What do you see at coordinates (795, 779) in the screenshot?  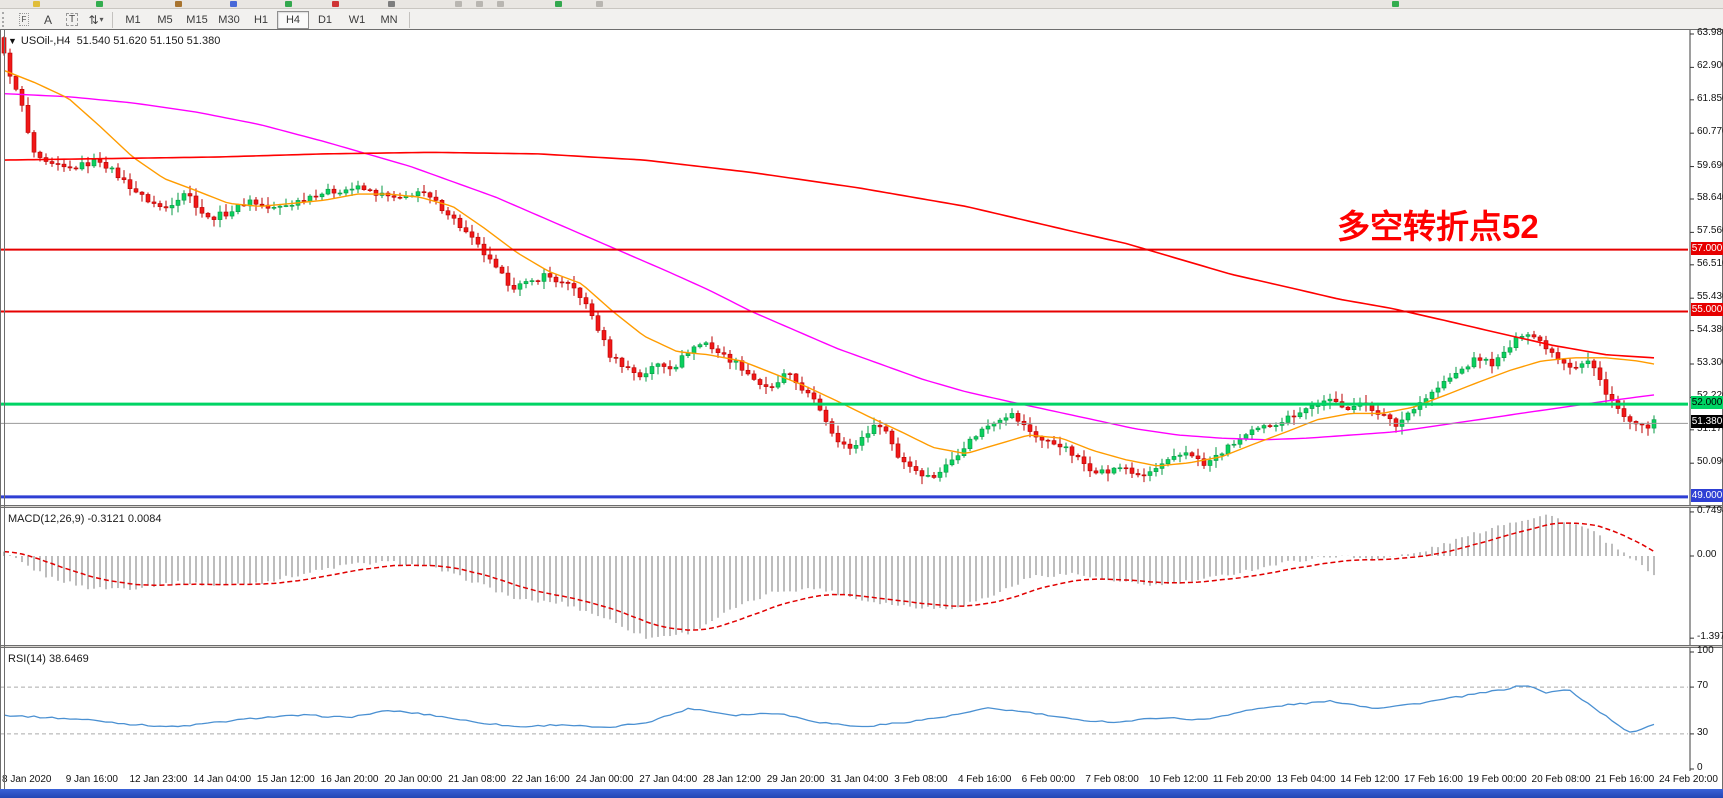 I see `date-axis-label: 29 Jan 20:00` at bounding box center [795, 779].